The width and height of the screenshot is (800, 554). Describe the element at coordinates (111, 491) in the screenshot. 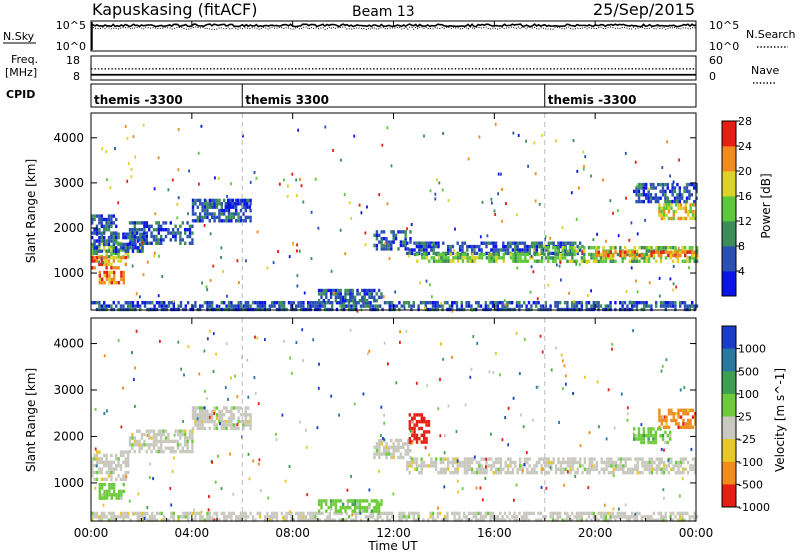

I see `velocity-region` at that location.